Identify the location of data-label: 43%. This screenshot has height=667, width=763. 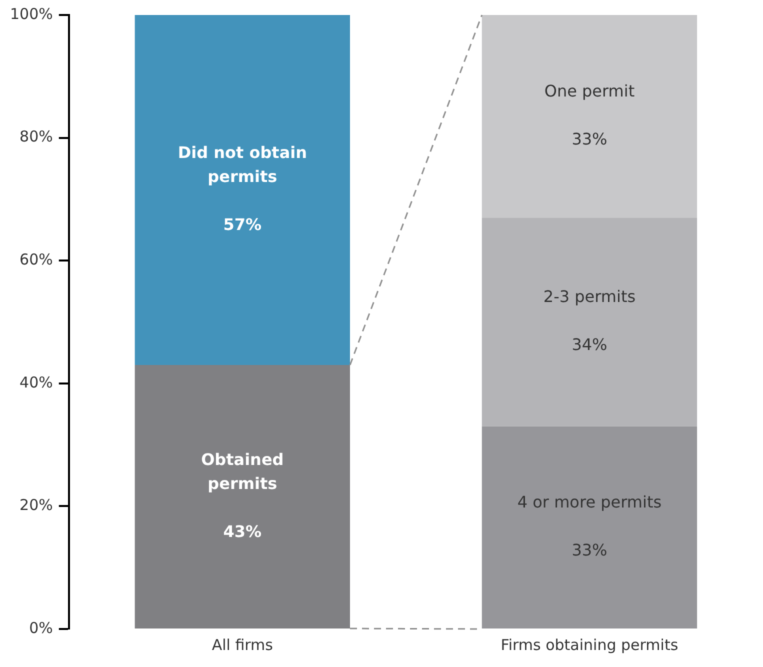
(242, 531).